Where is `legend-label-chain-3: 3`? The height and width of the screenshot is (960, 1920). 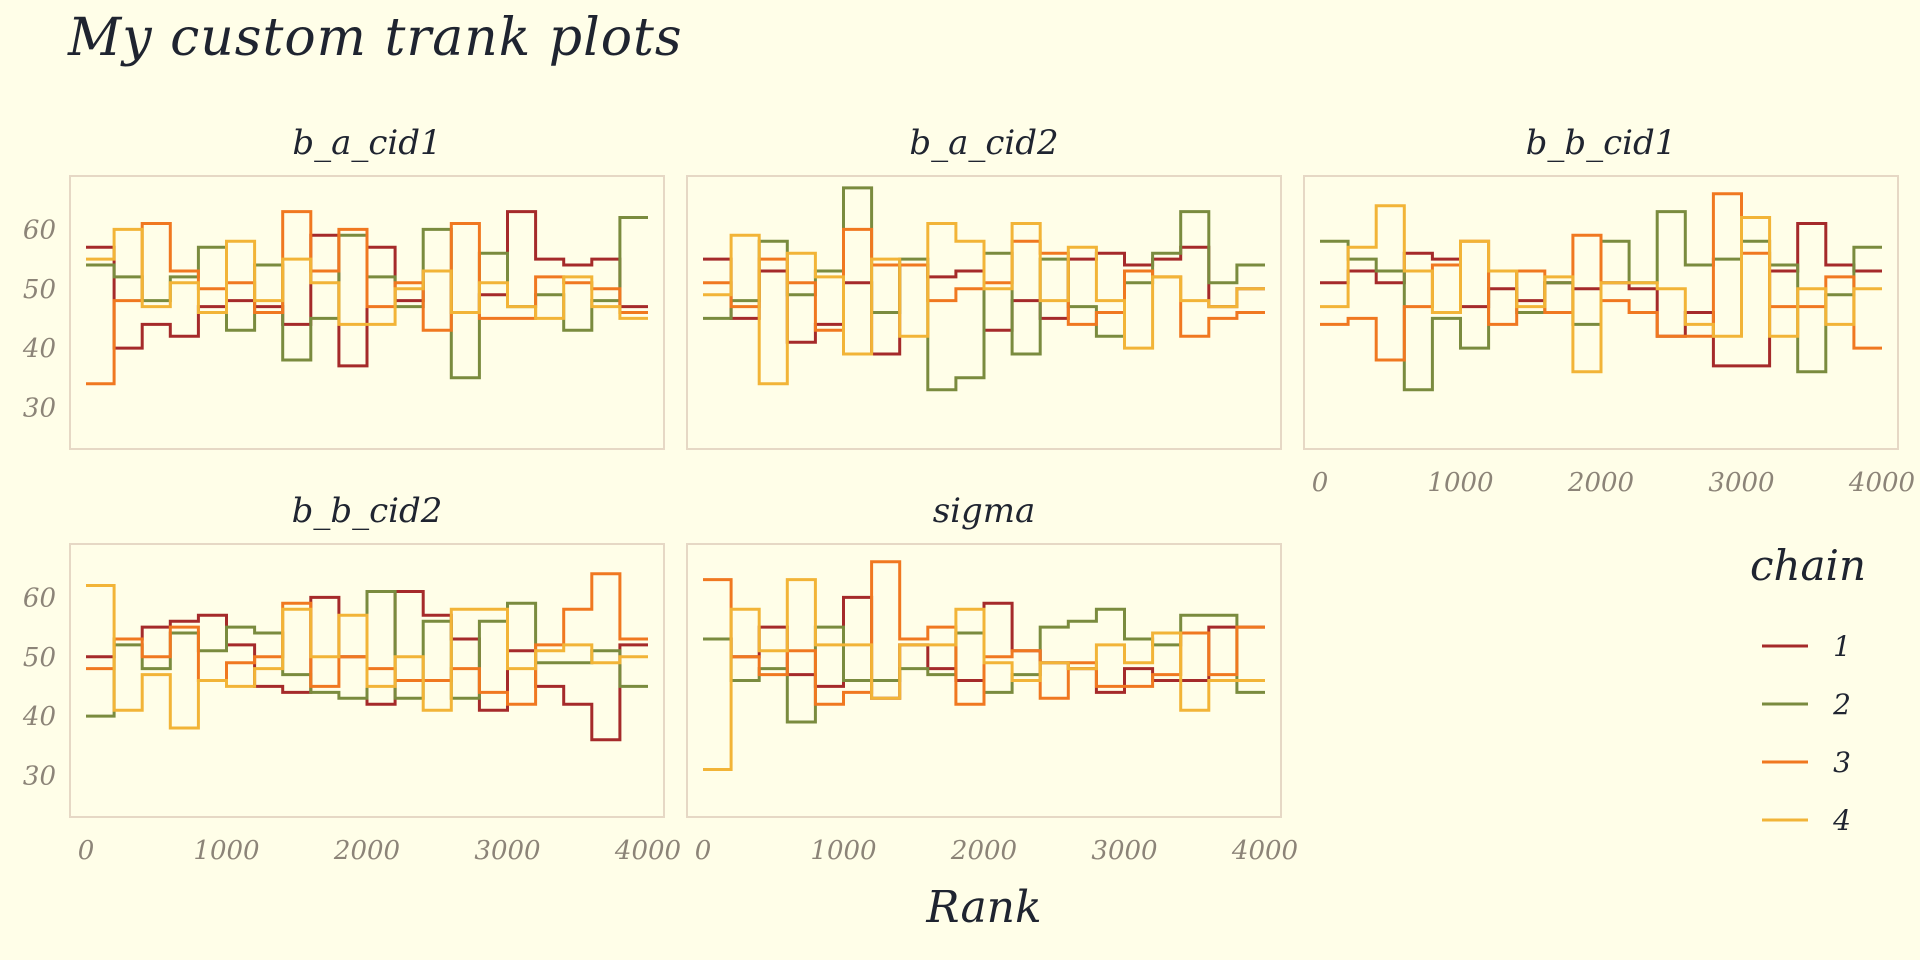 legend-label-chain-3: 3 is located at coordinates (1842, 762).